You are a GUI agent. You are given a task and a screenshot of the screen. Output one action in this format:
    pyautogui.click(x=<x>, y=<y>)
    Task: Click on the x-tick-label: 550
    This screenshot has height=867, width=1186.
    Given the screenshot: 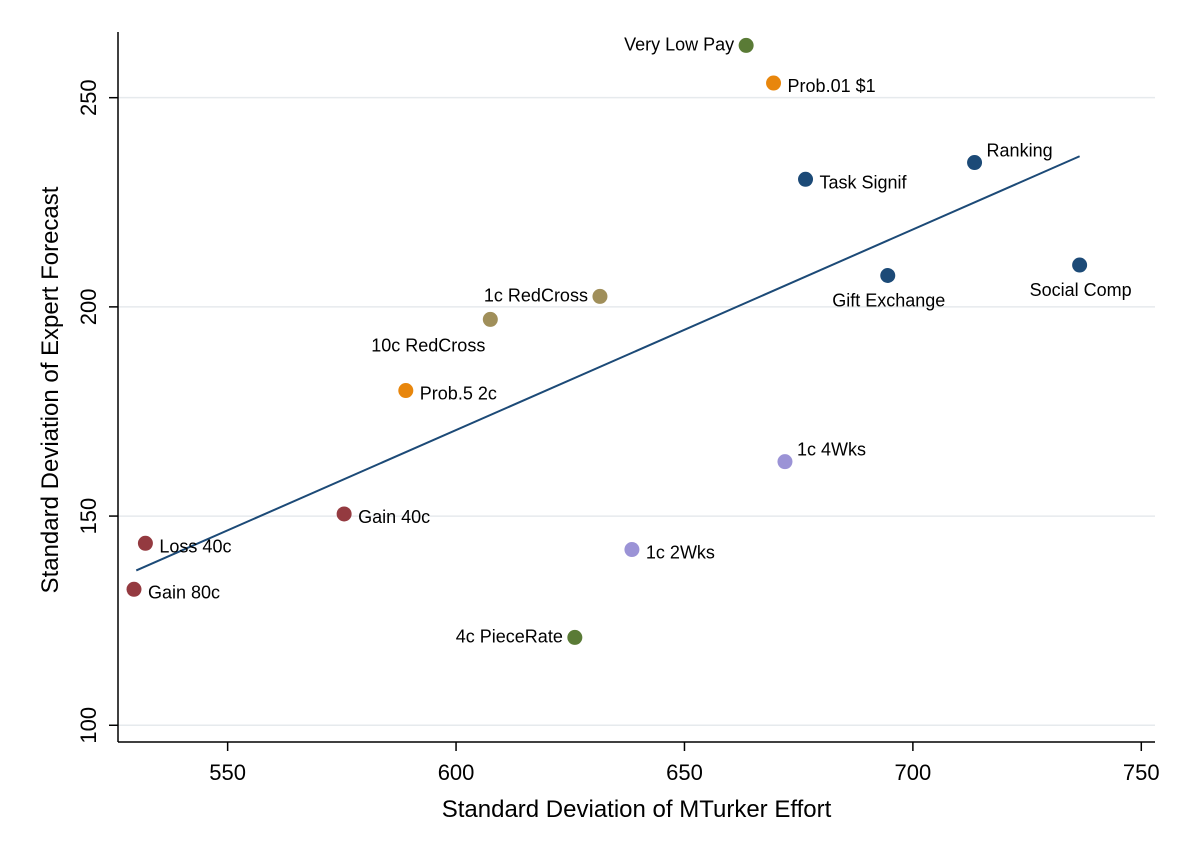 What is the action you would take?
    pyautogui.click(x=227, y=772)
    